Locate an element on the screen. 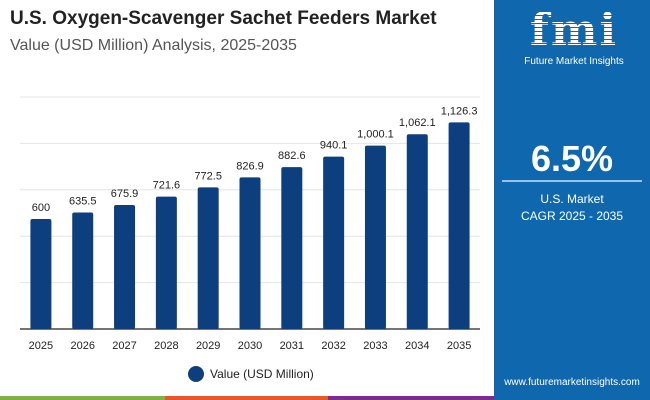 This screenshot has width=650, height=400. chart-subtitle: Value (USD Million) Analysis, 2025-2035 is located at coordinates (153, 45).